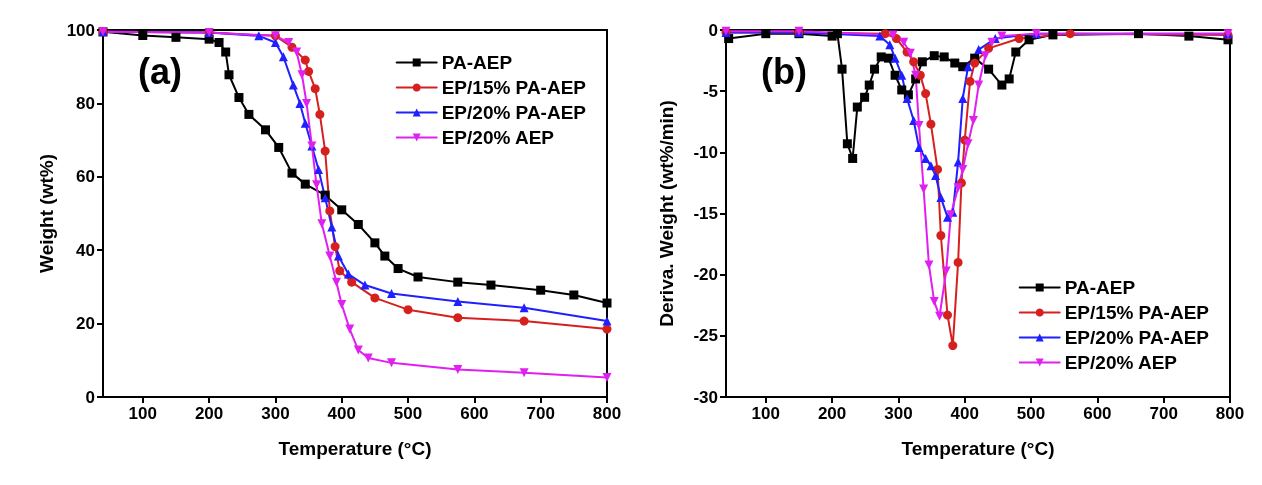 The width and height of the screenshot is (1262, 485). What do you see at coordinates (705, 213) in the screenshot?
I see `y-tick-label: -15` at bounding box center [705, 213].